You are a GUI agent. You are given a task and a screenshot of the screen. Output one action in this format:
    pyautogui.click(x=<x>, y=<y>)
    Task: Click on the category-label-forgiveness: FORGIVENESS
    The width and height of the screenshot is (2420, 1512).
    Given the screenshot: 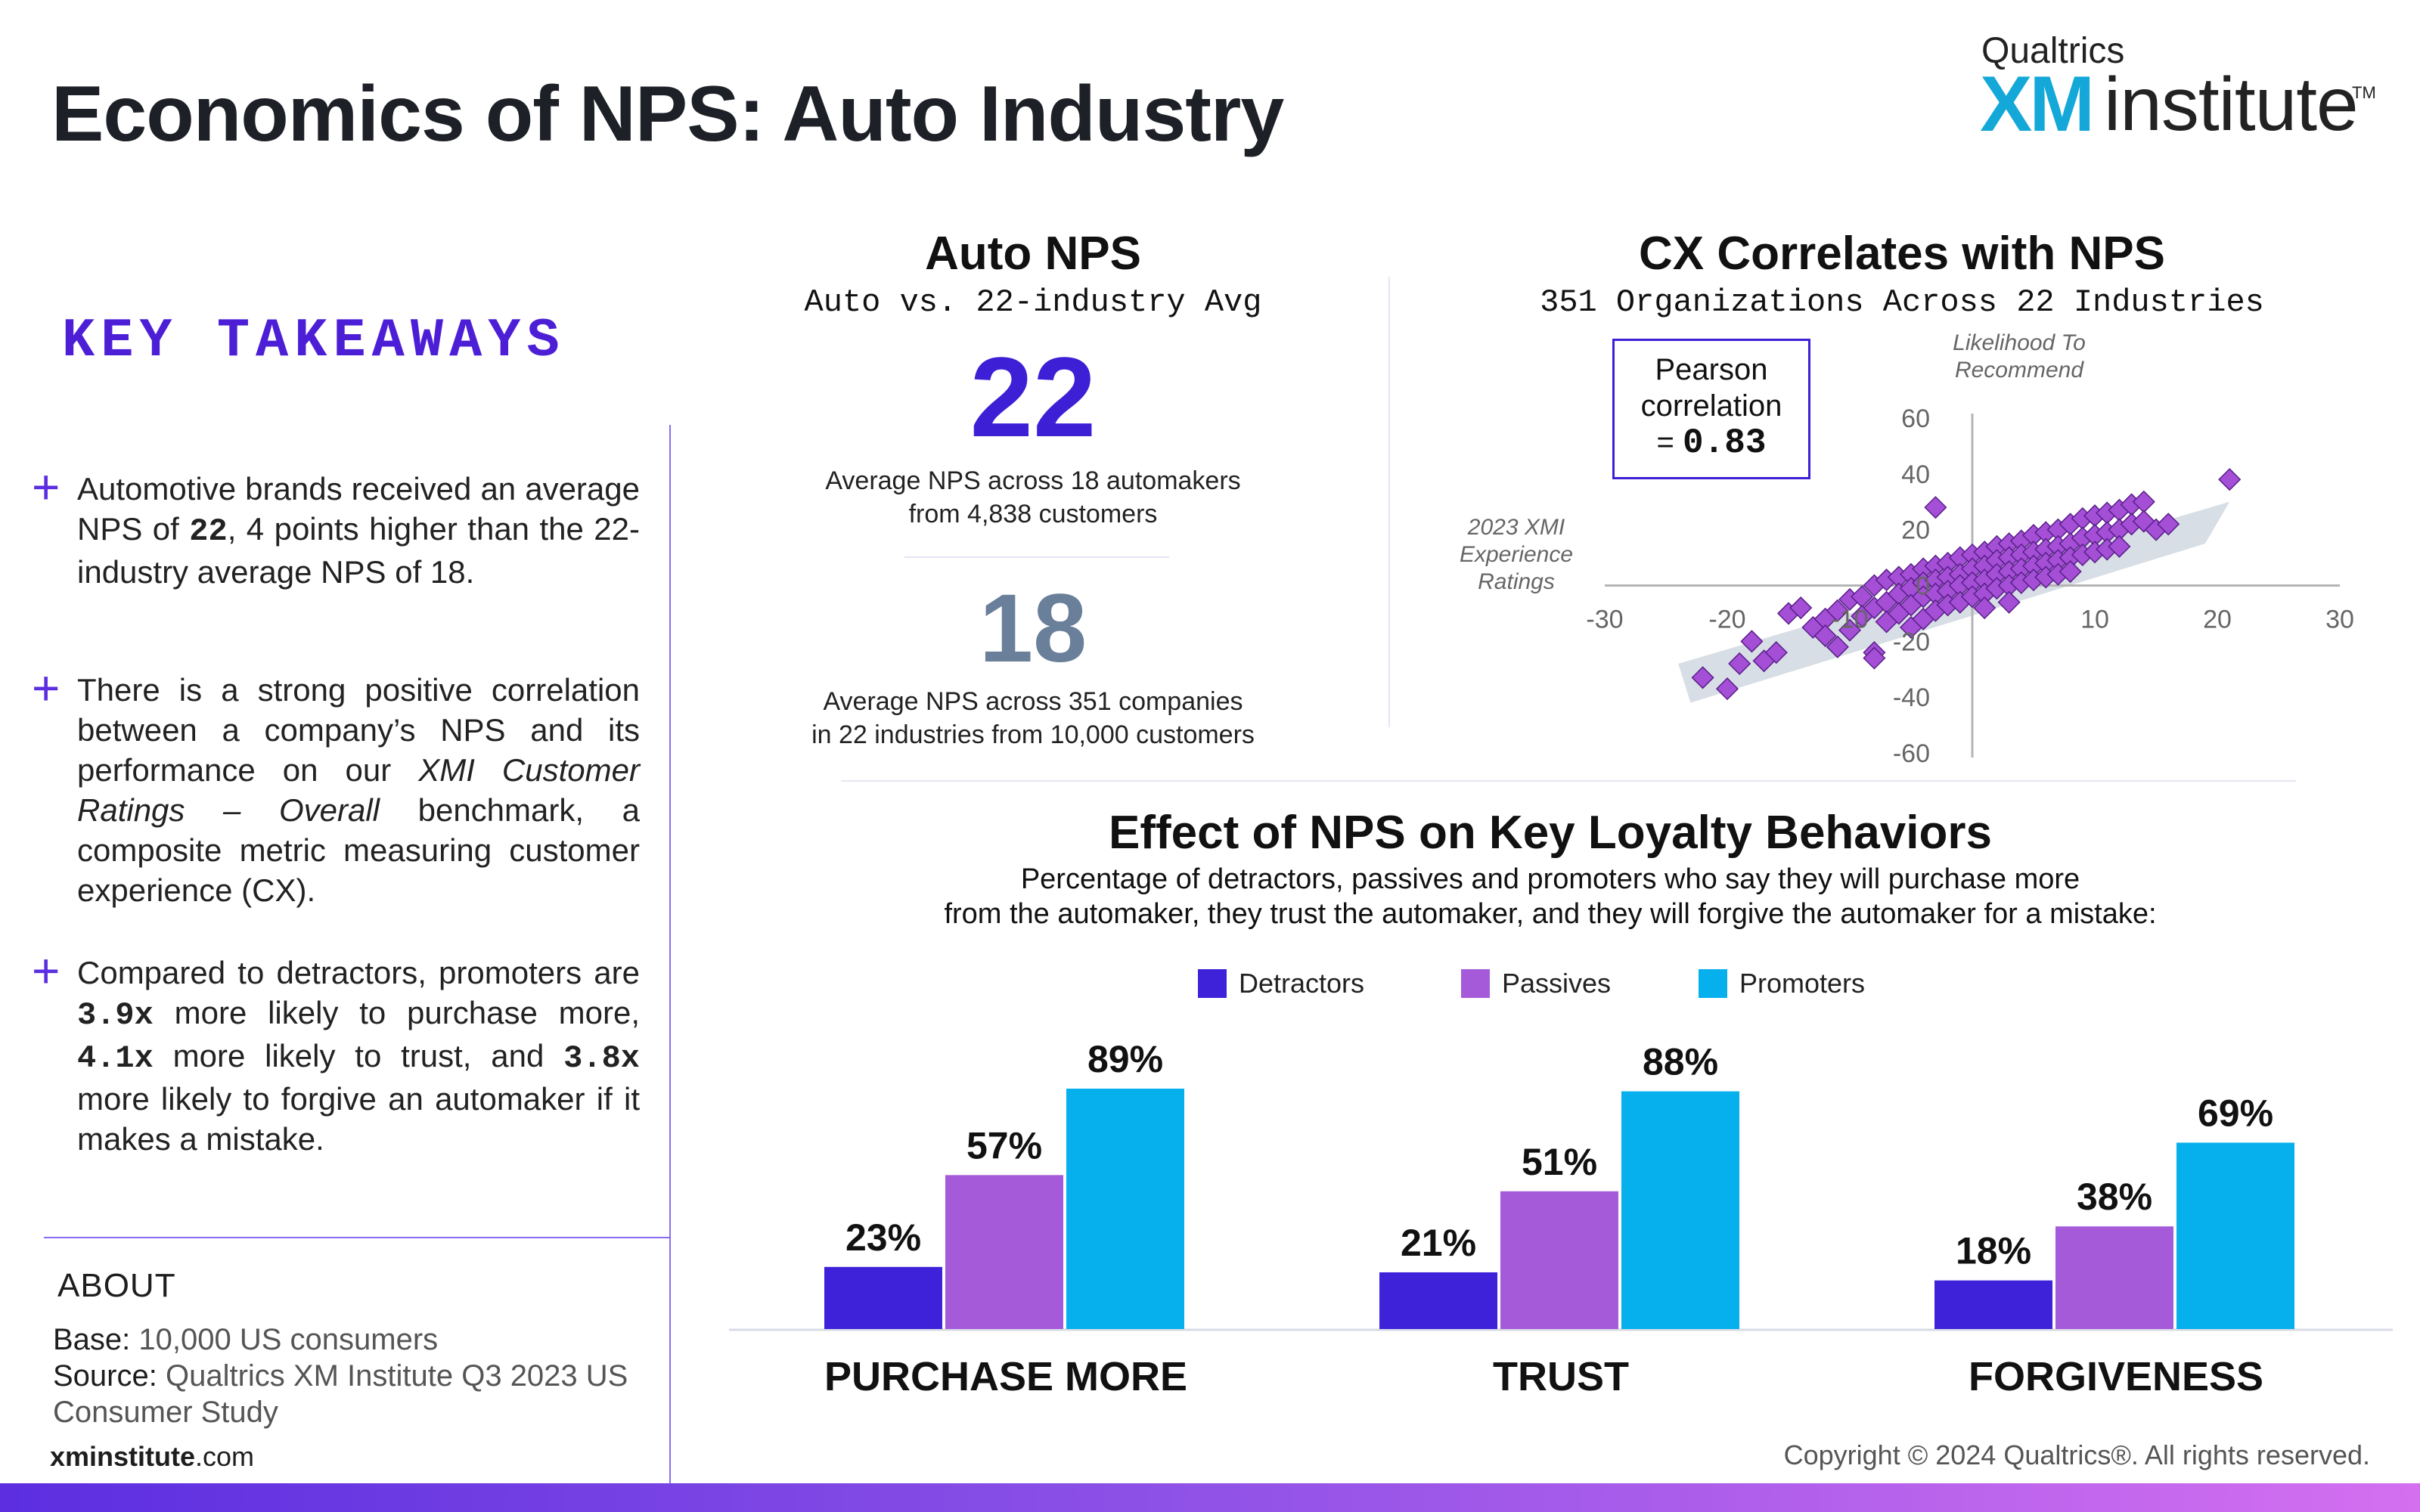 What is the action you would take?
    pyautogui.click(x=2116, y=1376)
    